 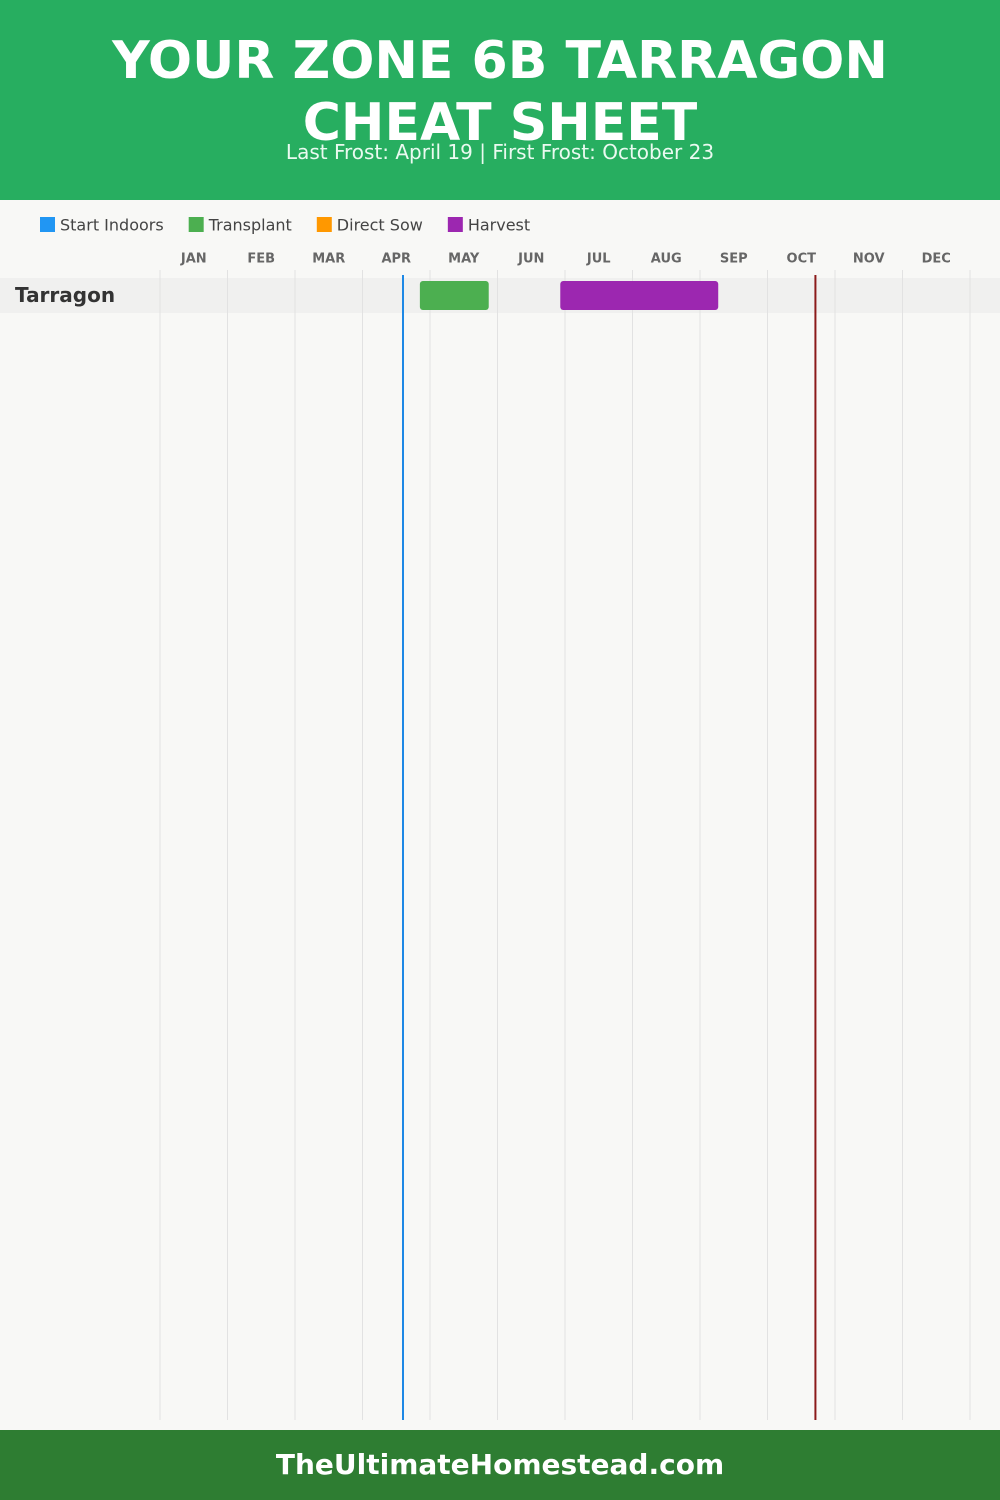 I want to click on x-tick-label: FEB, so click(x=261, y=259).